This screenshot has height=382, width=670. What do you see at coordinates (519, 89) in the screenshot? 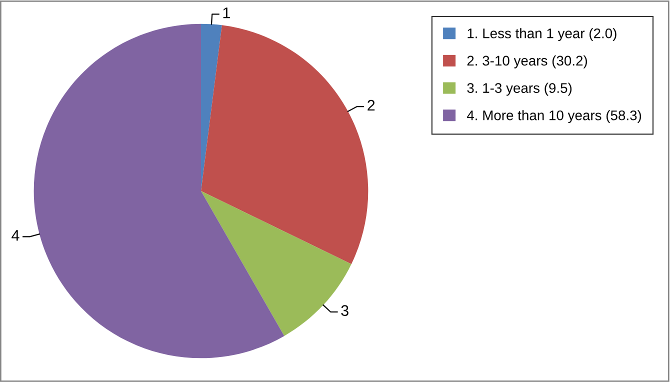
I see `legend-label: 3. 1-3 years (9.5)` at bounding box center [519, 89].